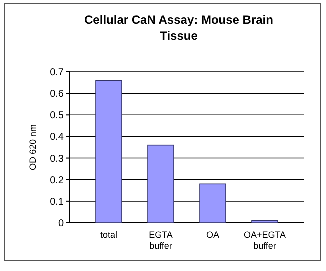 This screenshot has height=271, width=326. I want to click on y-tick-label: 0.3, so click(57, 159).